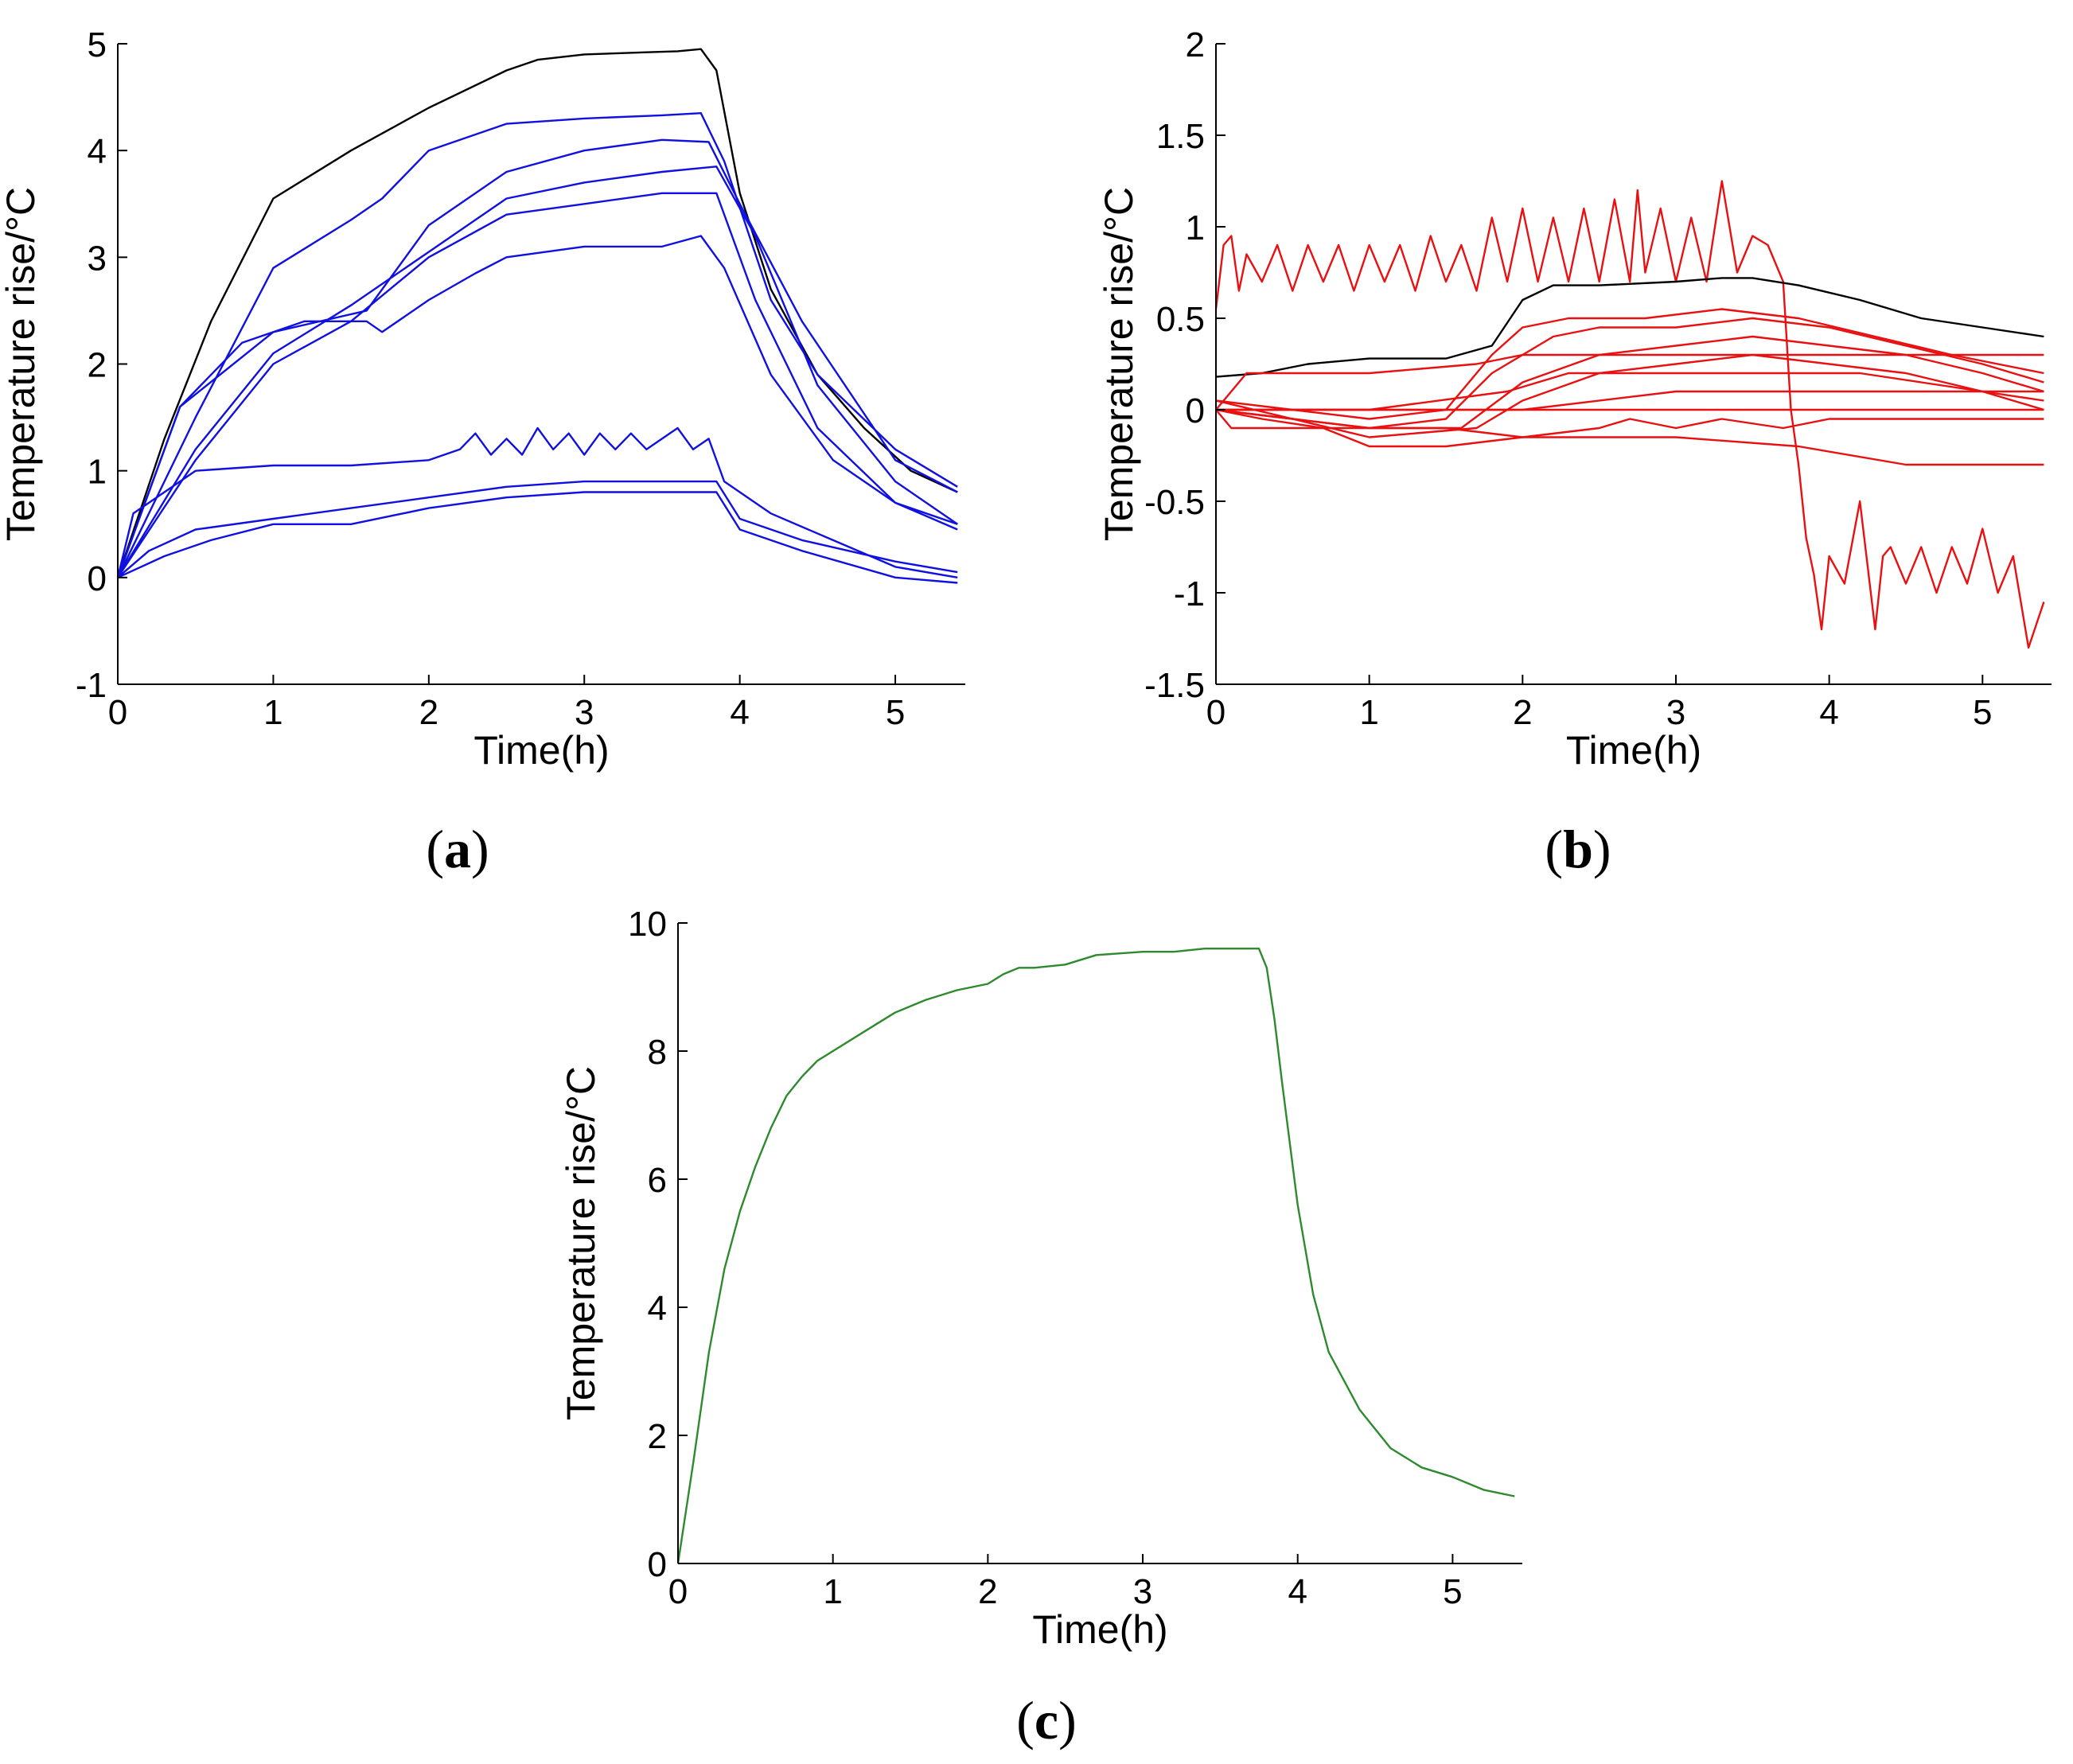 The image size is (2073, 1764). Describe the element at coordinates (647, 924) in the screenshot. I see `y-tick-label: 10` at that location.